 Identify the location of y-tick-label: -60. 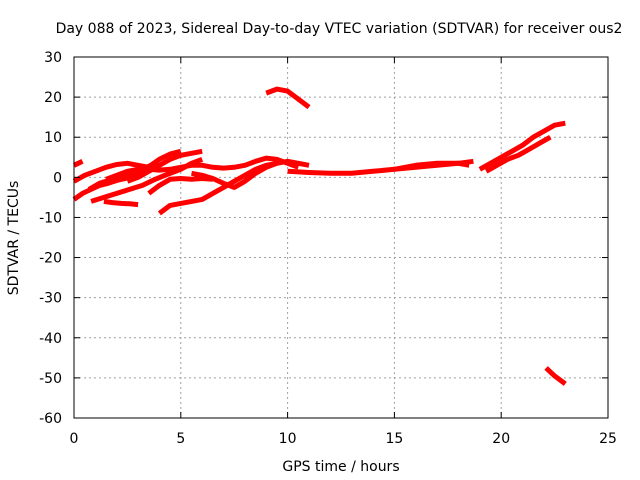
(50, 419).